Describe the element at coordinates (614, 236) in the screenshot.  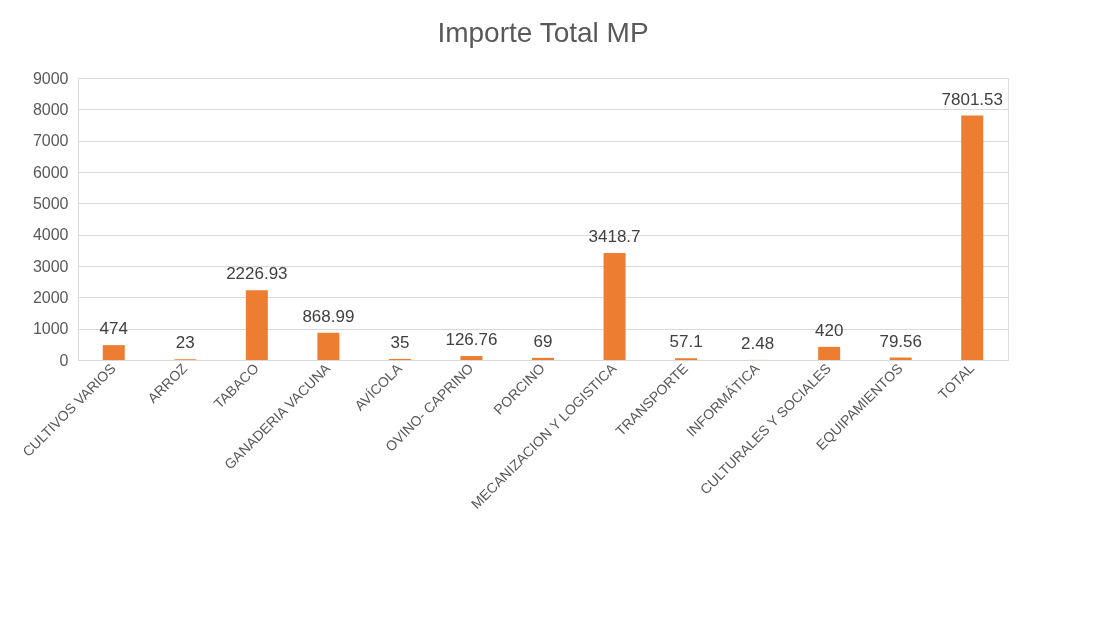
I see `data-label: 3418.7` at that location.